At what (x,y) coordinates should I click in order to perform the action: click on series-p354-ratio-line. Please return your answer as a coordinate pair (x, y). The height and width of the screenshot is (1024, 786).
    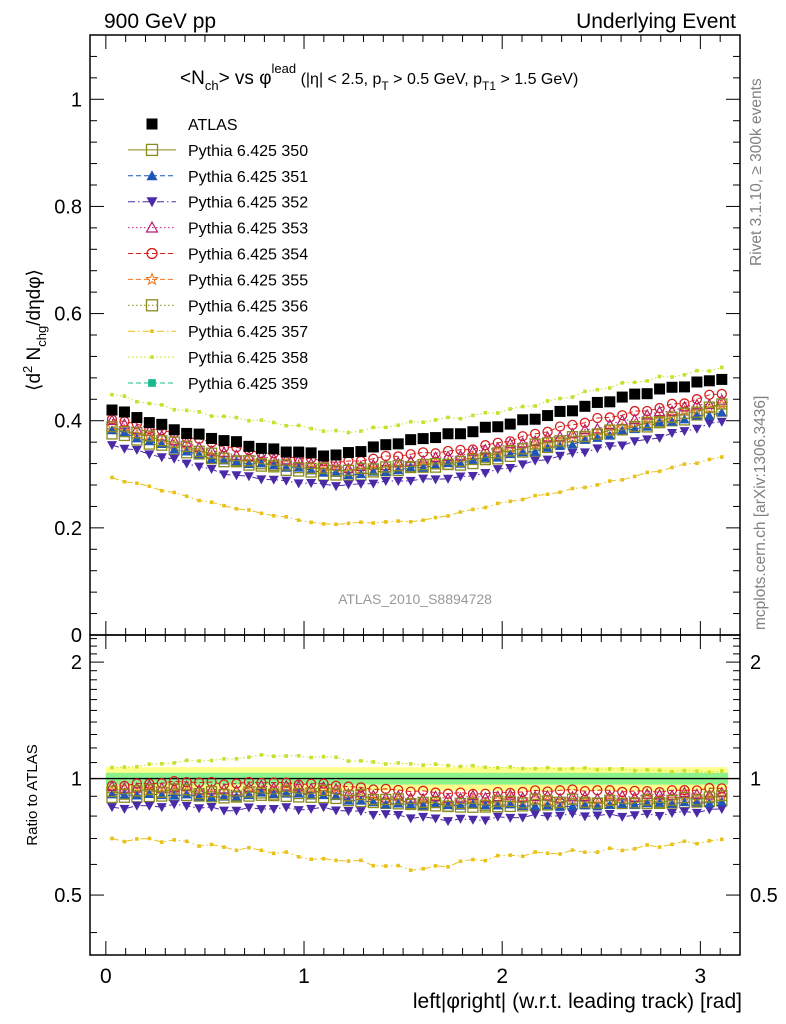
    Looking at the image, I should click on (416, 787).